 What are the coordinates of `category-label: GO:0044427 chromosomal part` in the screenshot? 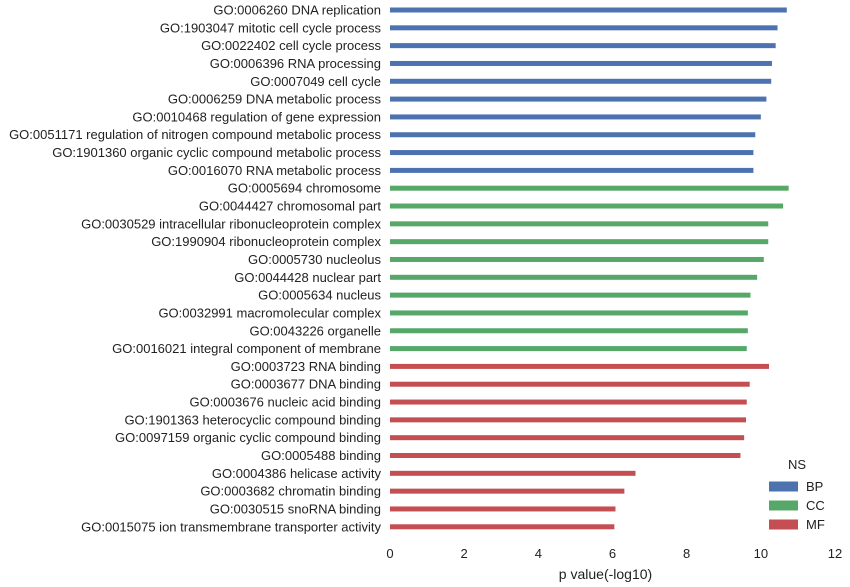 It's located at (290, 206).